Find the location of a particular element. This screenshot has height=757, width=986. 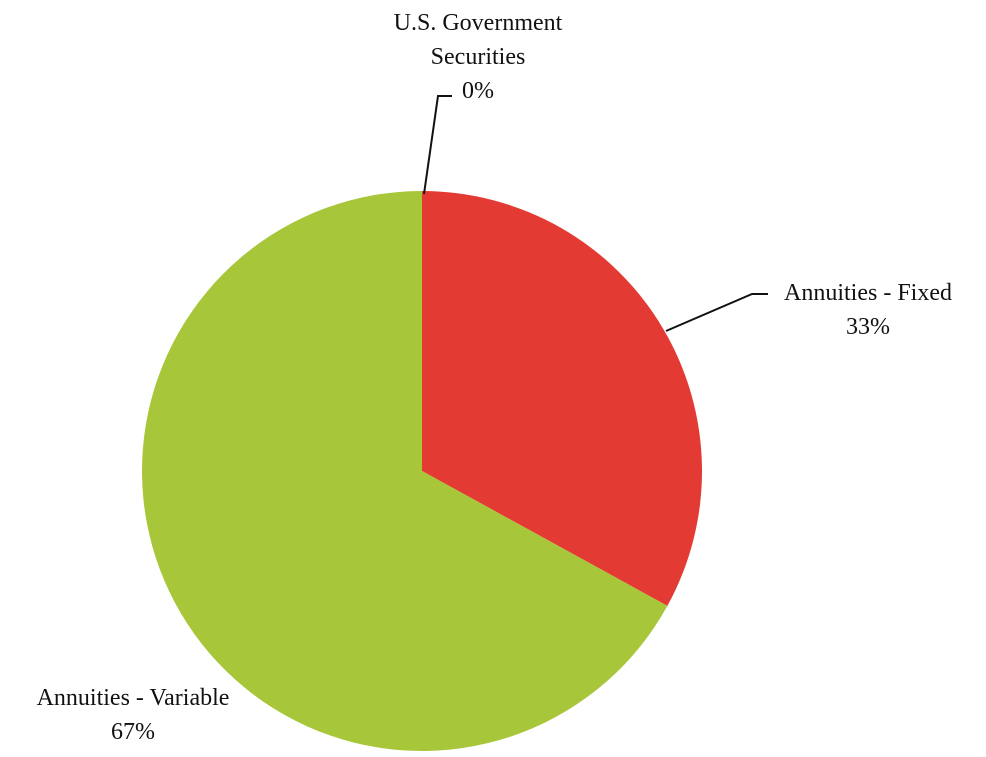

slice-label: Annuities - Fixed is located at coordinates (868, 293).